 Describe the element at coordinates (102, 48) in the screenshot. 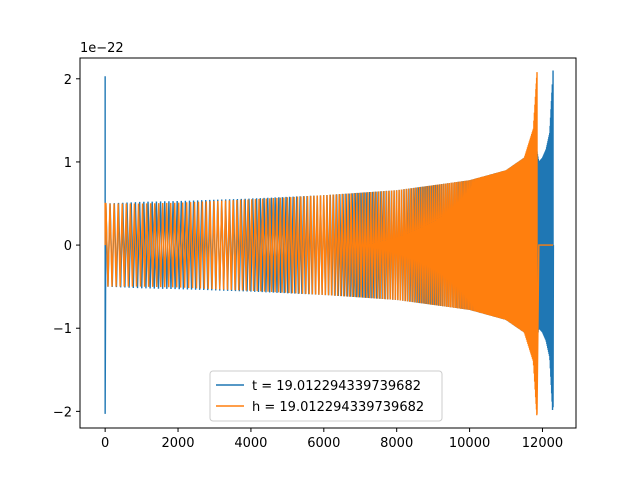

I see `y-offset-label: 1e−22` at that location.